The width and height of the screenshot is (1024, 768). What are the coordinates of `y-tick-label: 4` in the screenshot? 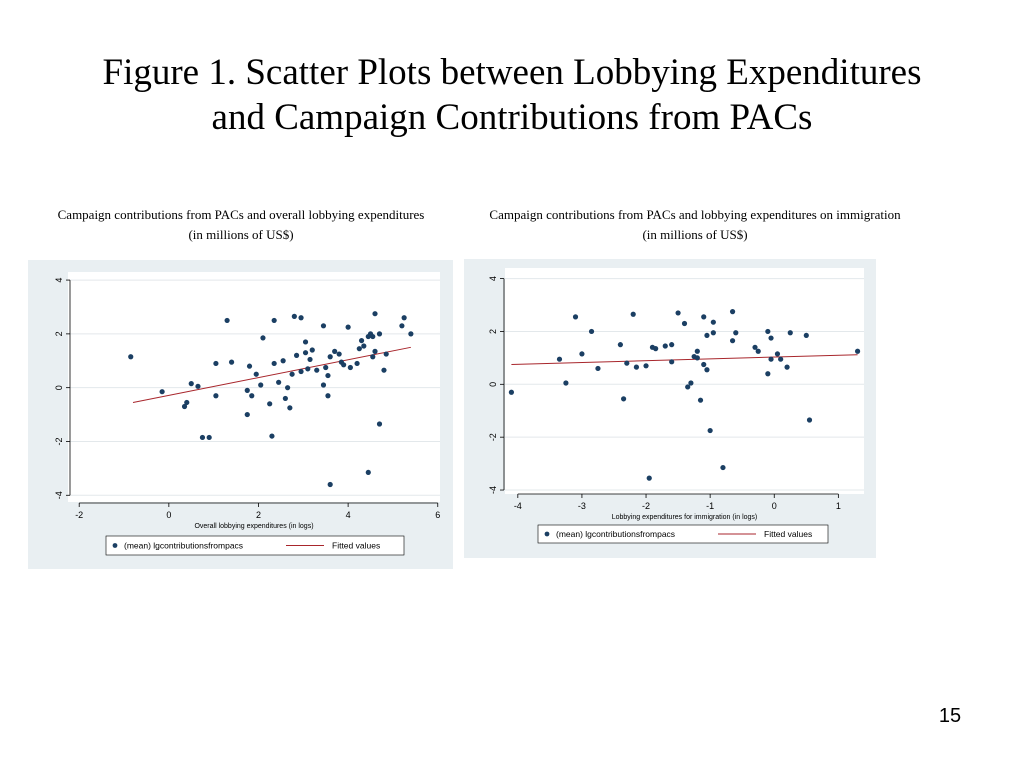 It's located at (59, 280).